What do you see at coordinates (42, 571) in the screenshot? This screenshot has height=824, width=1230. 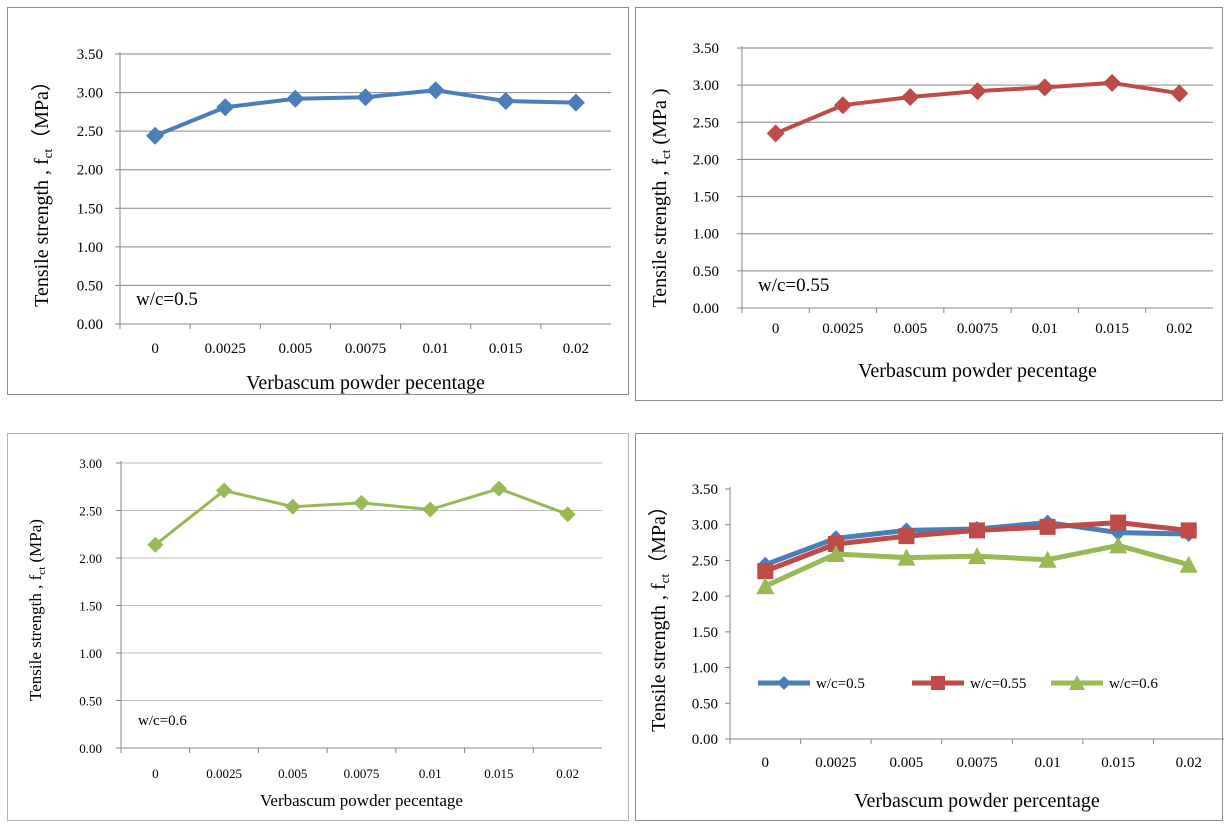 I see `y-axis-label-subscript: ct` at bounding box center [42, 571].